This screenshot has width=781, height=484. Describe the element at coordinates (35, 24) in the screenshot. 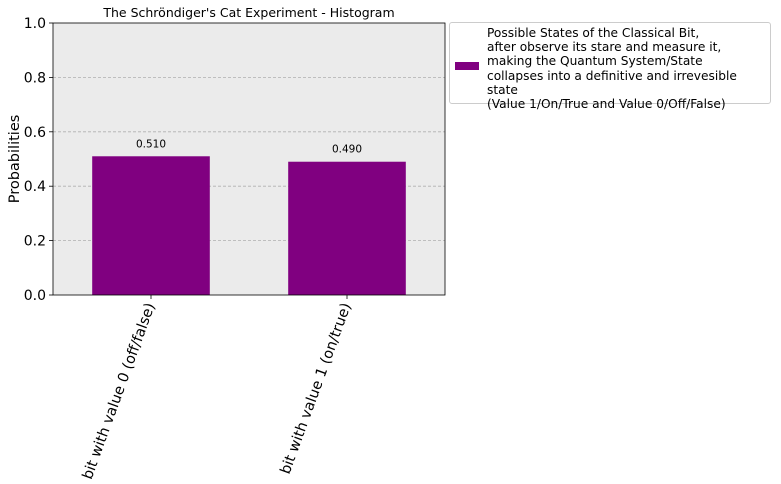

I see `y-tick-label: 1.0` at that location.